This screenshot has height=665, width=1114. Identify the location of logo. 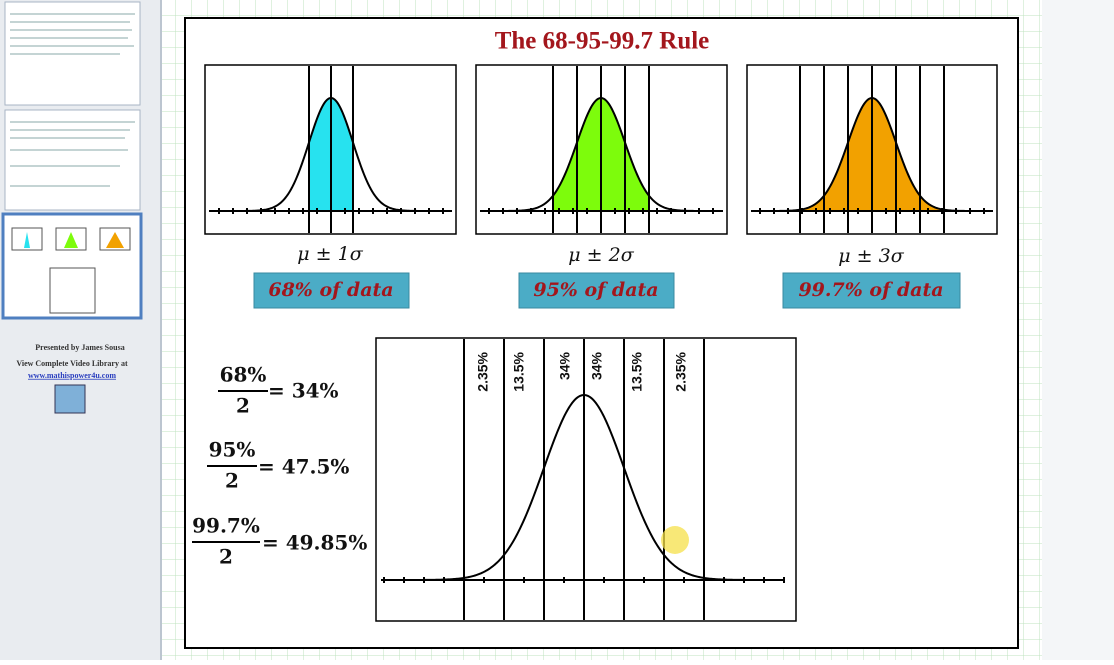
(70, 399).